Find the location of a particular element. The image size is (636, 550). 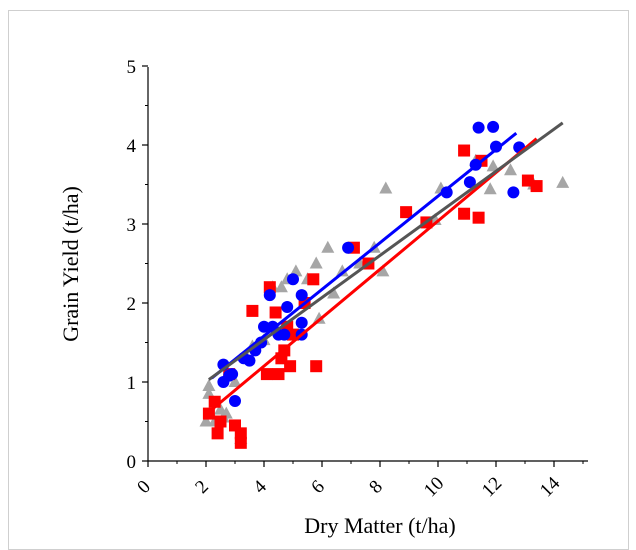

x-tick-label: 4 is located at coordinates (260, 487).